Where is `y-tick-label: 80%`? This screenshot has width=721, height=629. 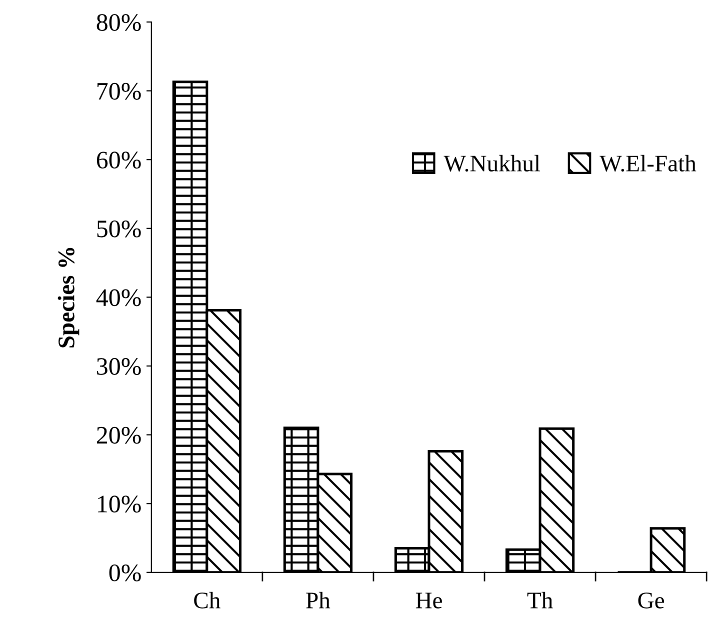 y-tick-label: 80% is located at coordinates (118, 23).